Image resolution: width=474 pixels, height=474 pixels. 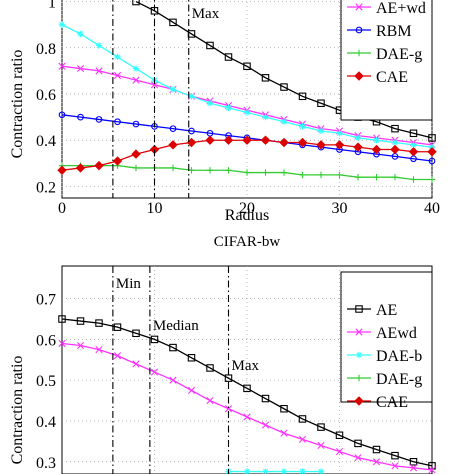 I want to click on reference-line-label: Max, so click(x=206, y=14).